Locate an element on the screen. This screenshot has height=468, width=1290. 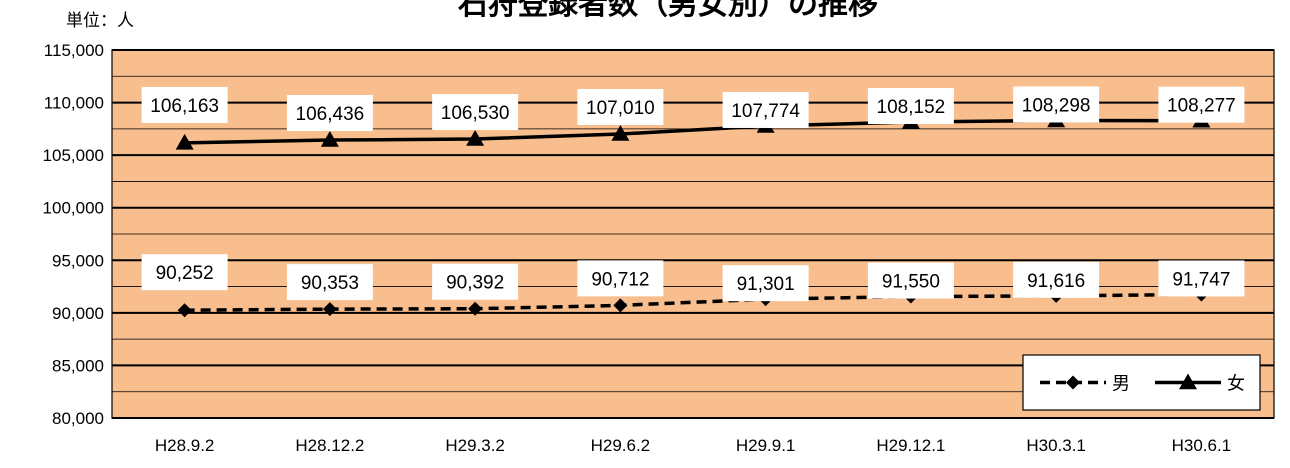
data-label: 90,252 is located at coordinates (185, 272).